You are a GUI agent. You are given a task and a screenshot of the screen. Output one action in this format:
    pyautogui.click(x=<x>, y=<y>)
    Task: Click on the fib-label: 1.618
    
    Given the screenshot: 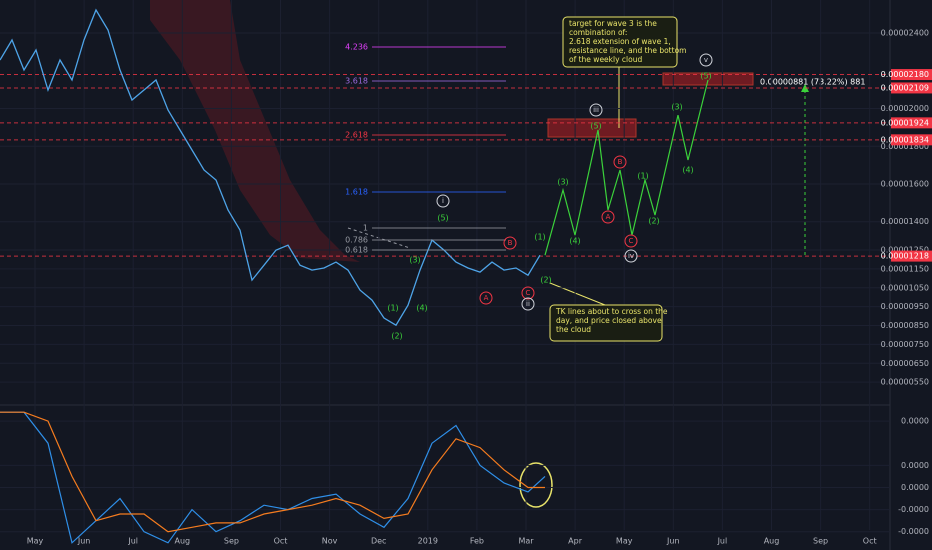 What is the action you would take?
    pyautogui.click(x=356, y=192)
    